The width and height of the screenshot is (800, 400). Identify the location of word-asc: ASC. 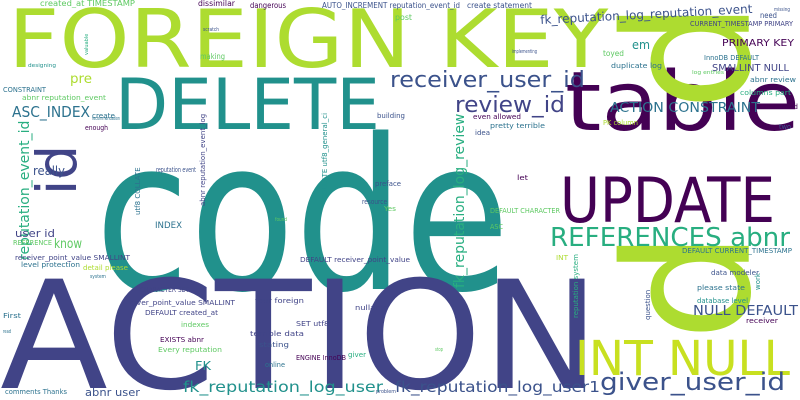
(496, 227).